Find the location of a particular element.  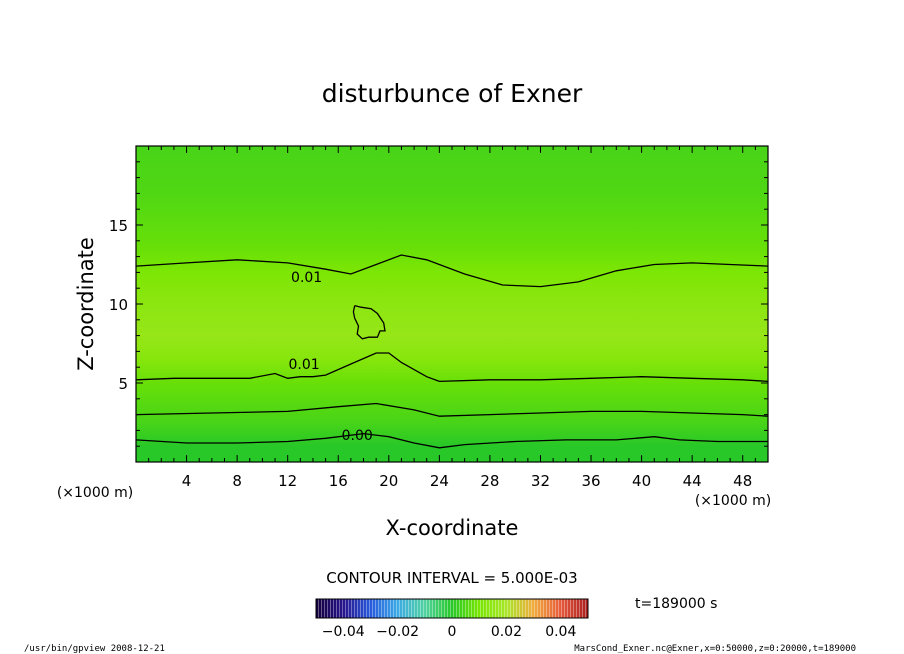

colorbar-stripes is located at coordinates (452, 608).